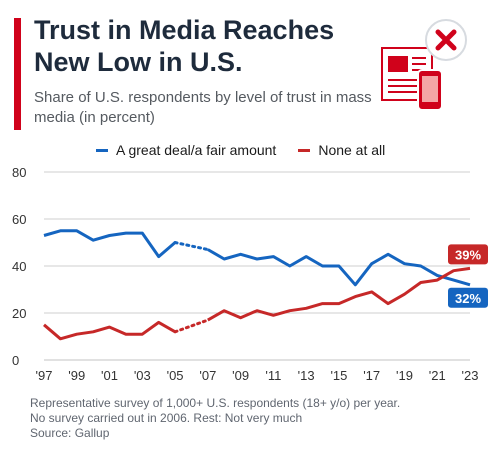  Describe the element at coordinates (470, 375) in the screenshot. I see `x-tick-label: '23` at that location.